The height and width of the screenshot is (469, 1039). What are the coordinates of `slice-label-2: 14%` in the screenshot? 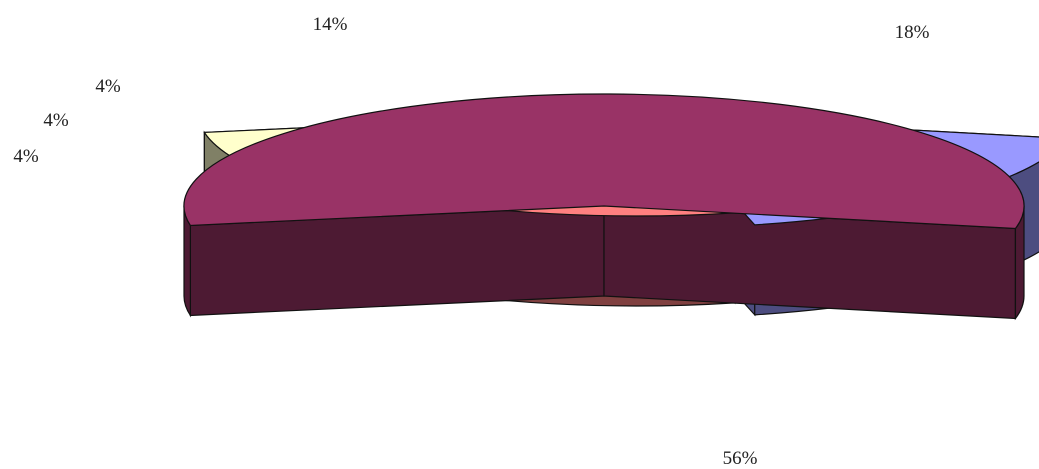 It's located at (330, 24).